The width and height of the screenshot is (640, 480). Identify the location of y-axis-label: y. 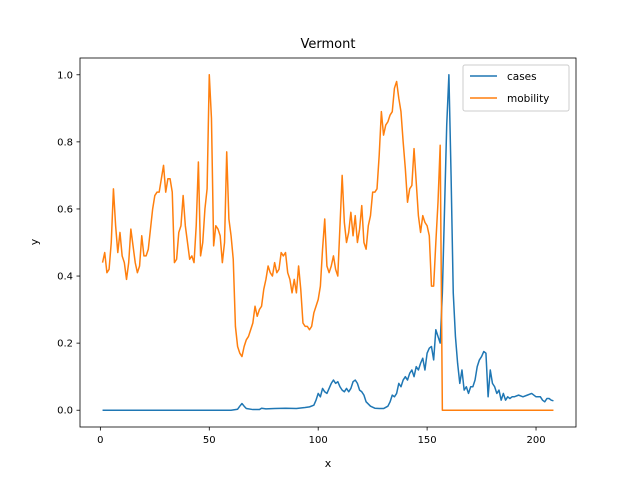
(34, 241).